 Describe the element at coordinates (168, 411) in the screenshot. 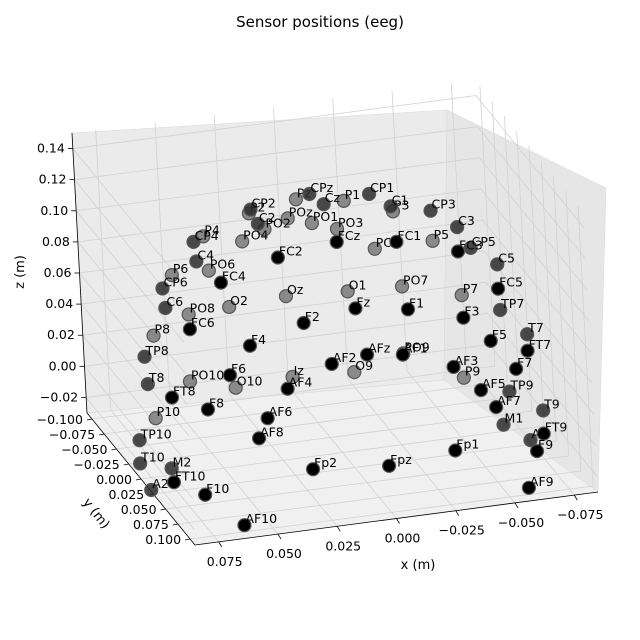

I see `sensor-label: P10` at that location.